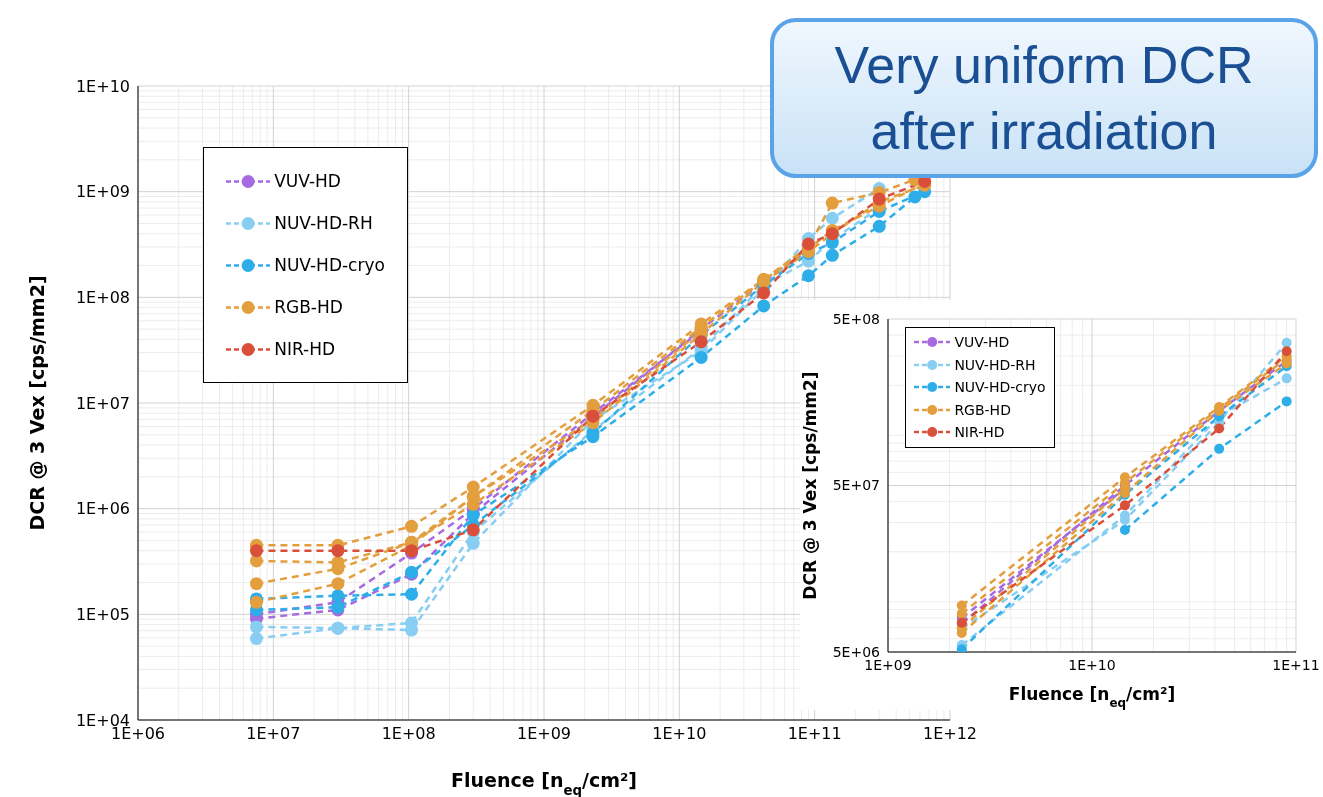 The image size is (1323, 797). Describe the element at coordinates (1044, 98) in the screenshot. I see `annotation: Very uniform DCR after irradiation` at that location.